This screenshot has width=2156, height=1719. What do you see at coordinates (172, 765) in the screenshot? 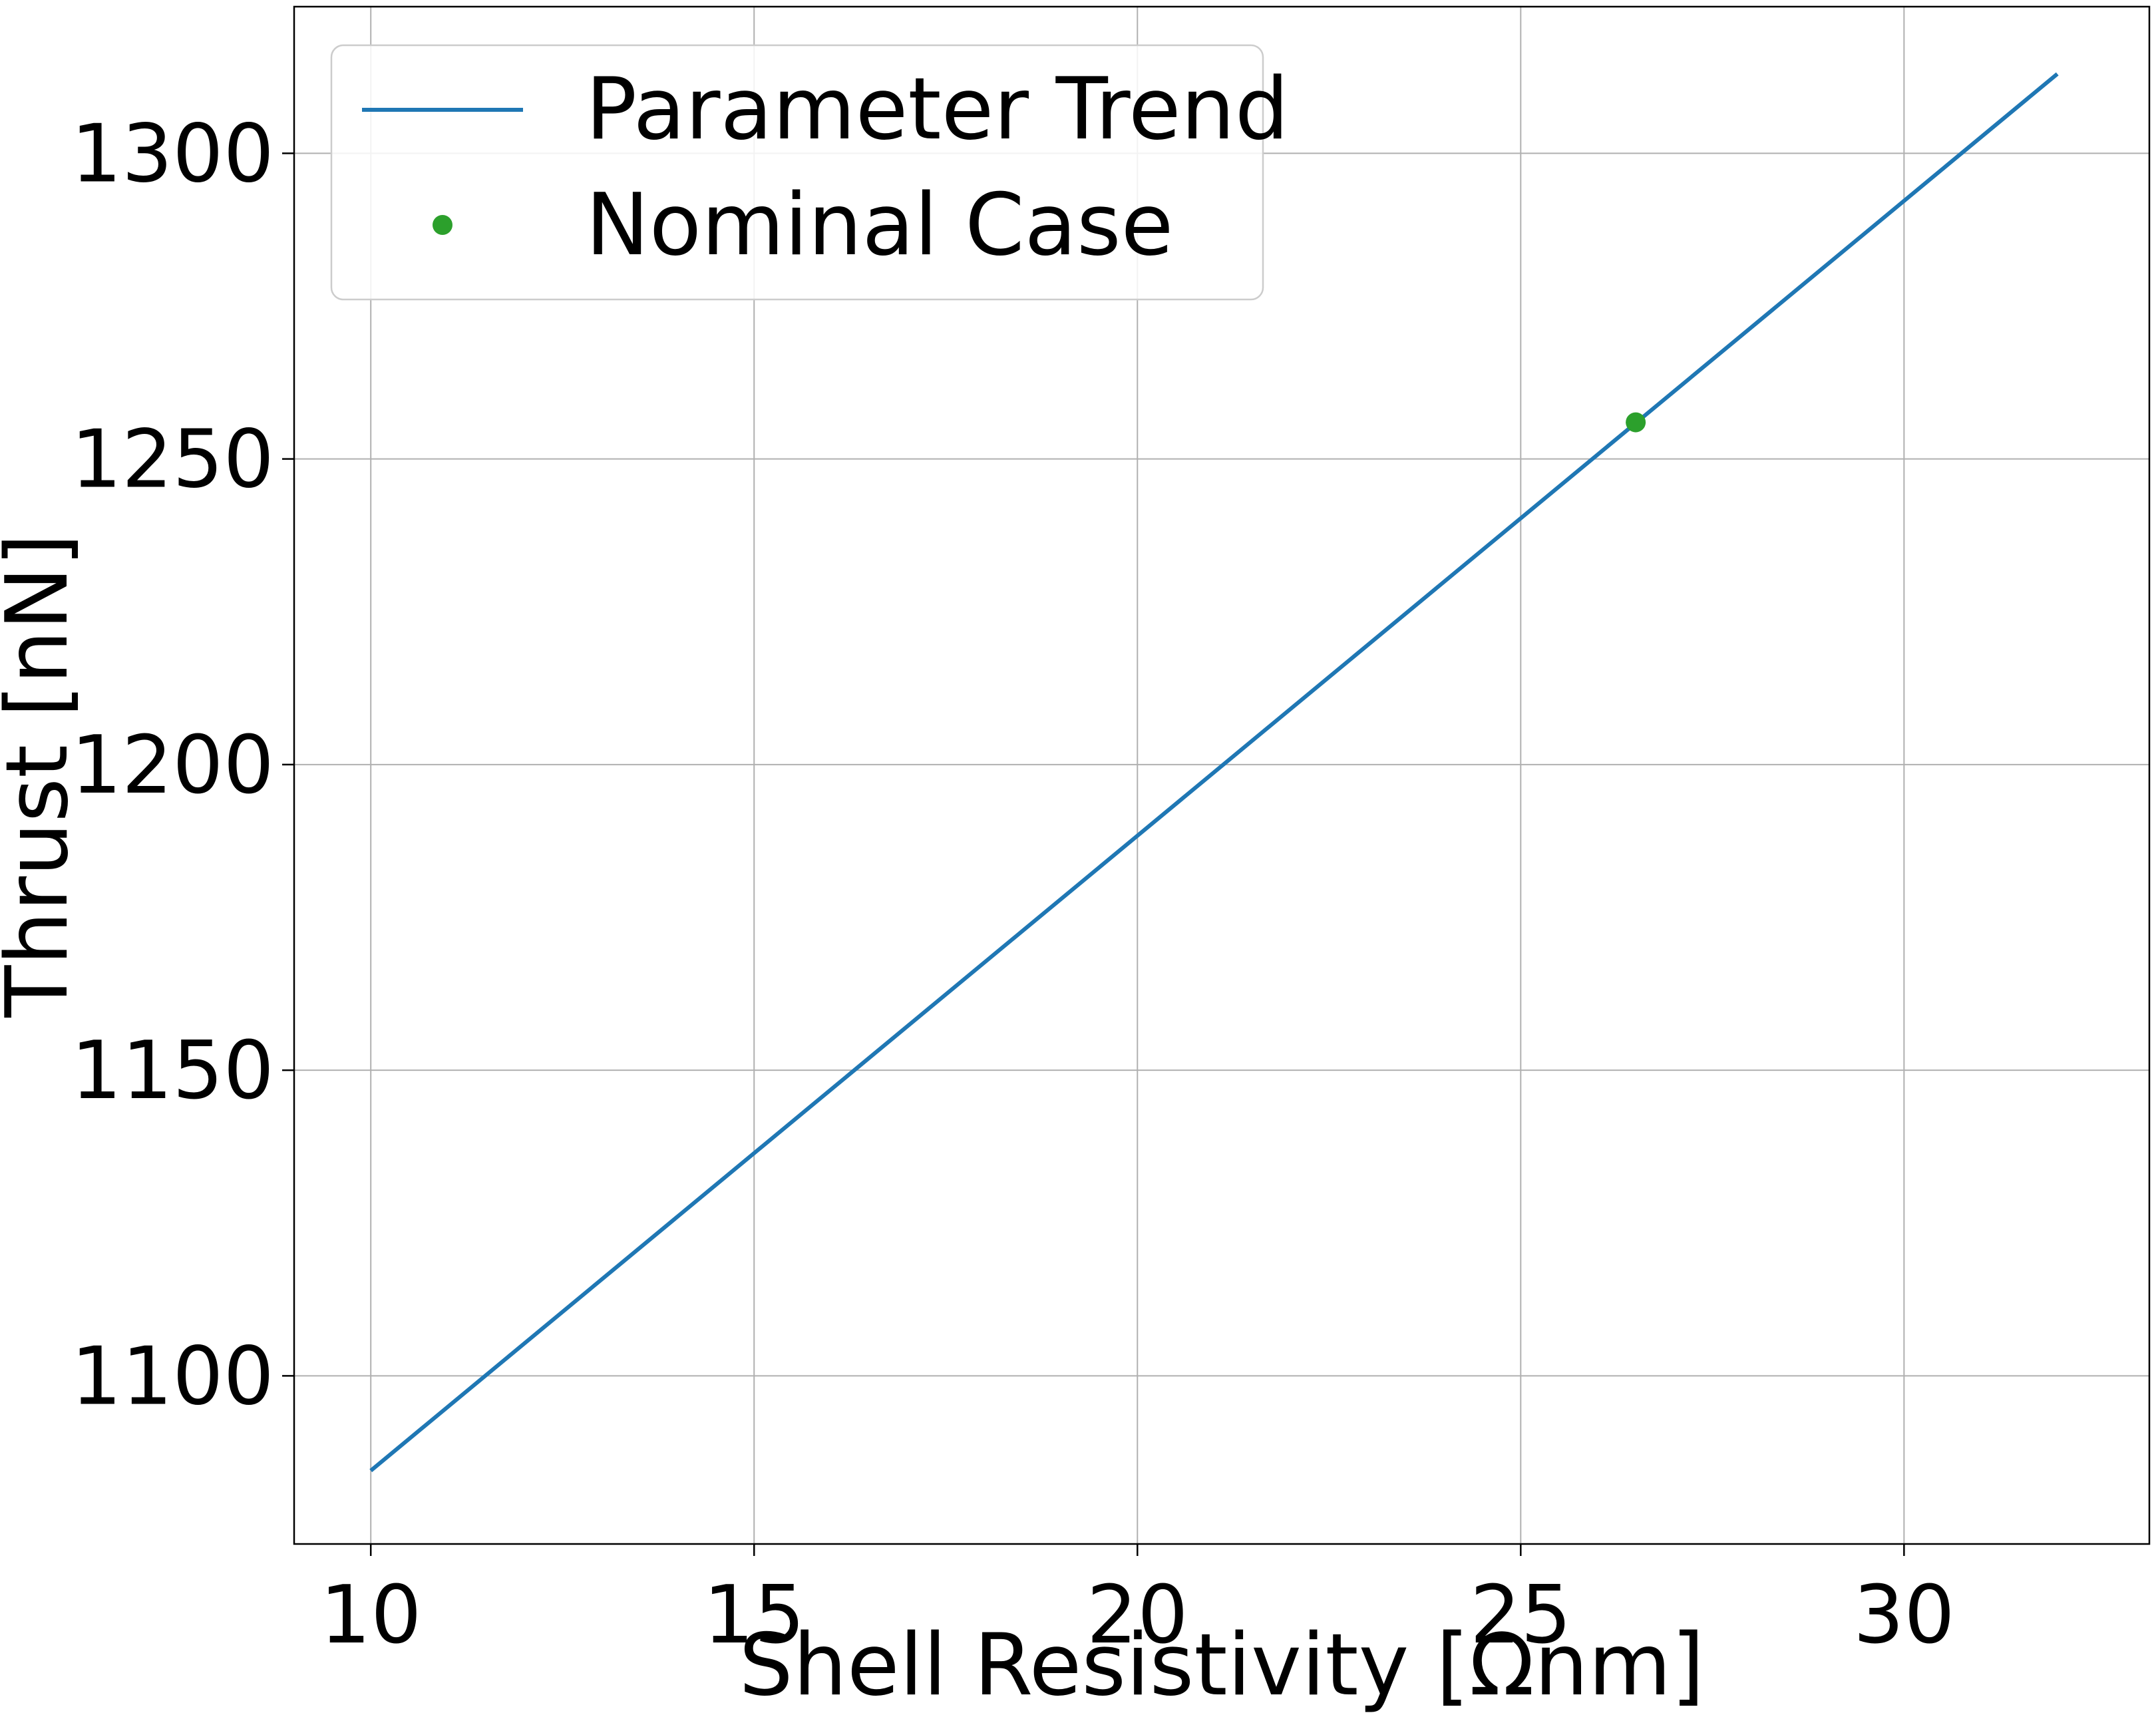
I see `y-tick-label: 1200` at bounding box center [172, 765].